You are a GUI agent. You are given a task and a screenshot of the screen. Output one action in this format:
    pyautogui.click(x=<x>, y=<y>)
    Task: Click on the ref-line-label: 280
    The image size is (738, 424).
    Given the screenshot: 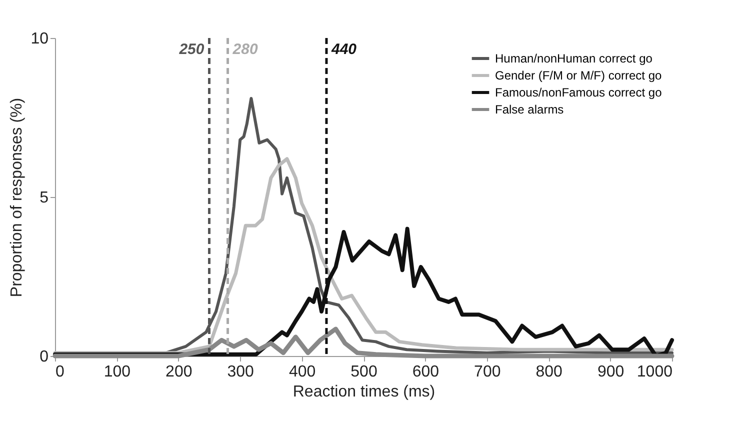 What is the action you would take?
    pyautogui.click(x=245, y=49)
    